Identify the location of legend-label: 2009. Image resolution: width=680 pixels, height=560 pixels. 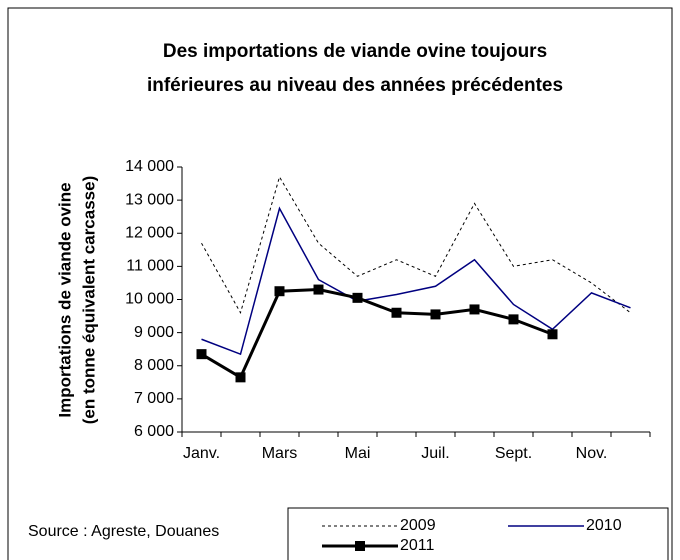
(418, 525).